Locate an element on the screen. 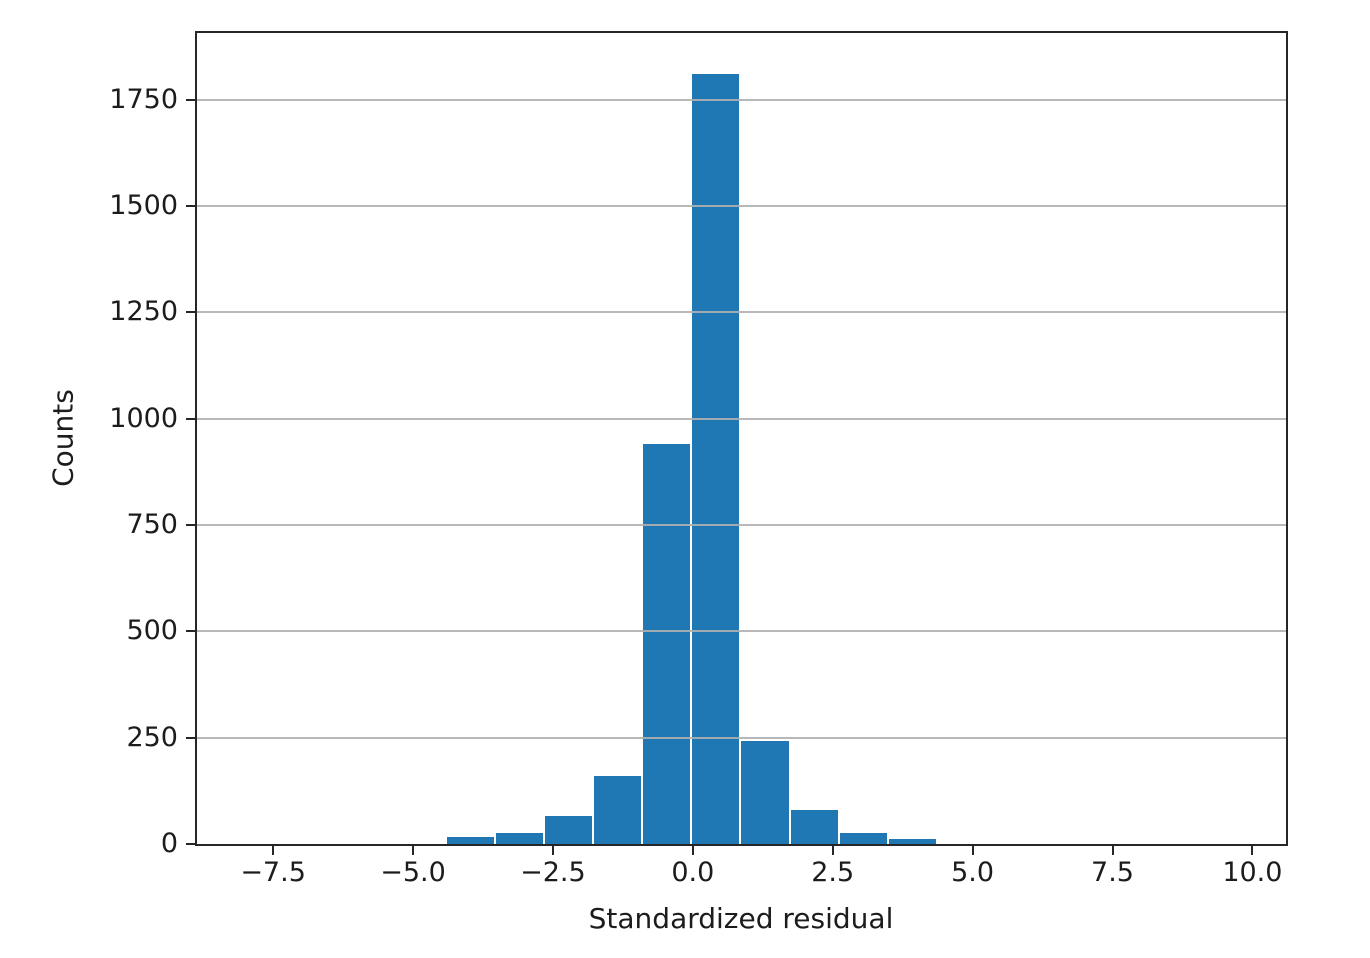  x-tick-10.0 is located at coordinates (1252, 850).